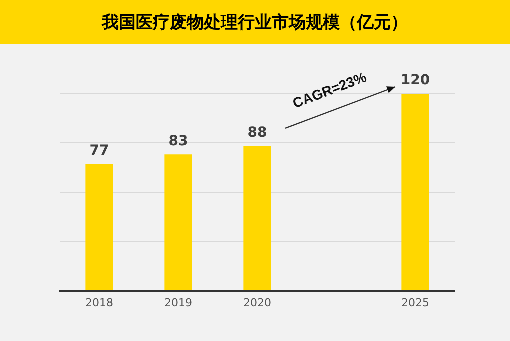  I want to click on x-tick-label: 2018, so click(100, 303).